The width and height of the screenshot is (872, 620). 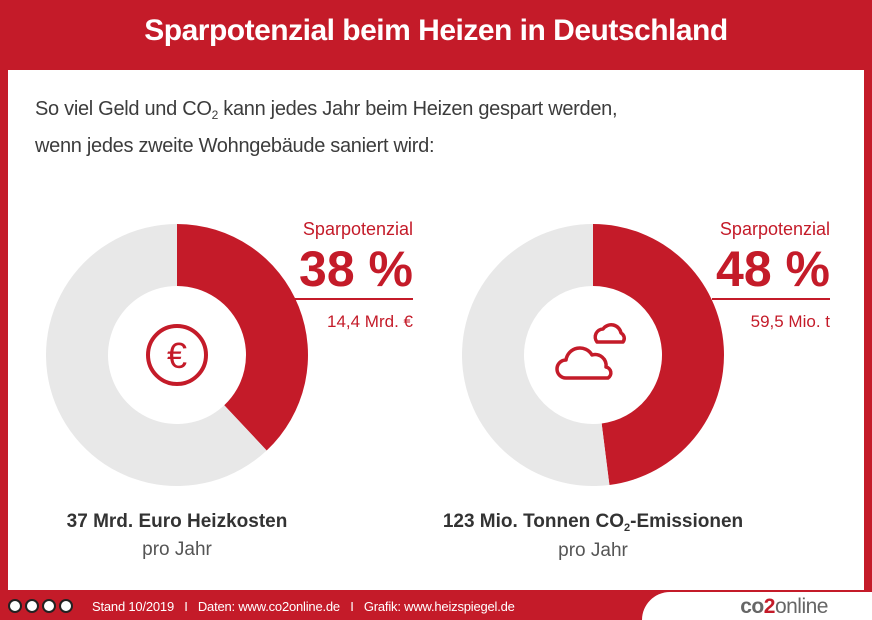 I want to click on savings-label-co2: Sparpotenzial 48 % 59,5 Mio. t, so click(x=730, y=275).